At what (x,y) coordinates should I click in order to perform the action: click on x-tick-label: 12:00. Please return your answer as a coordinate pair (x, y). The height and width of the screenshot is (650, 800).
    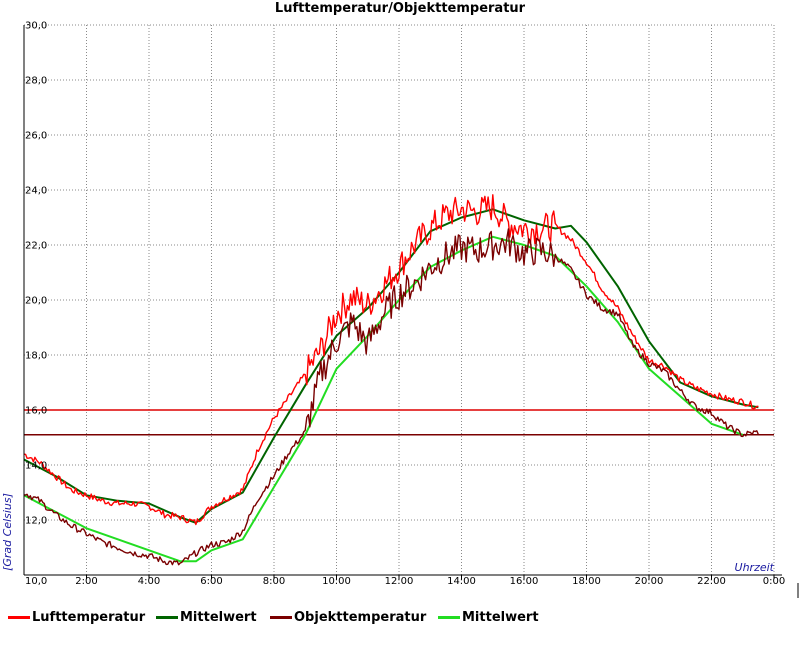
    Looking at the image, I should click on (399, 581).